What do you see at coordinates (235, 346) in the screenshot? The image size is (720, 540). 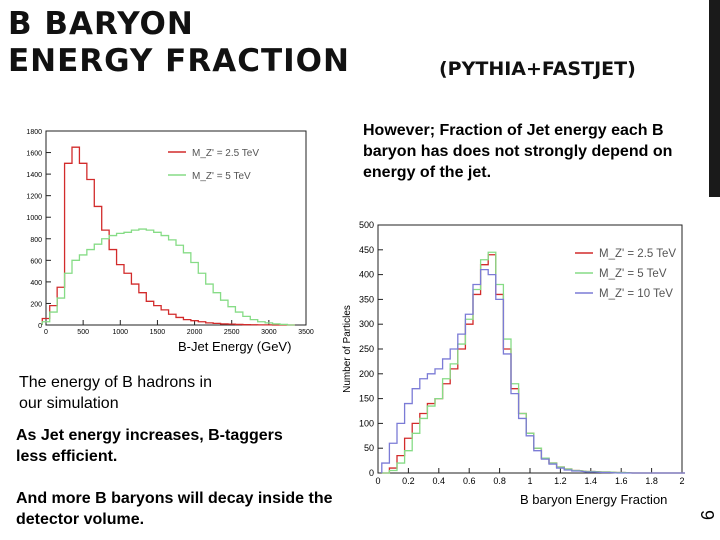 I see `chart1-xlabel: B-Jet Energy (GeV)` at bounding box center [235, 346].